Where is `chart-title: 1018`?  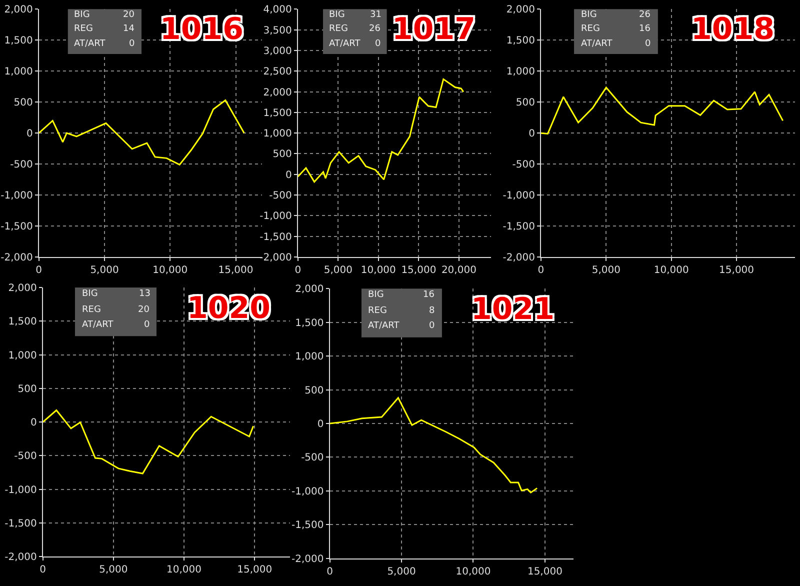 chart-title: 1018 is located at coordinates (732, 29).